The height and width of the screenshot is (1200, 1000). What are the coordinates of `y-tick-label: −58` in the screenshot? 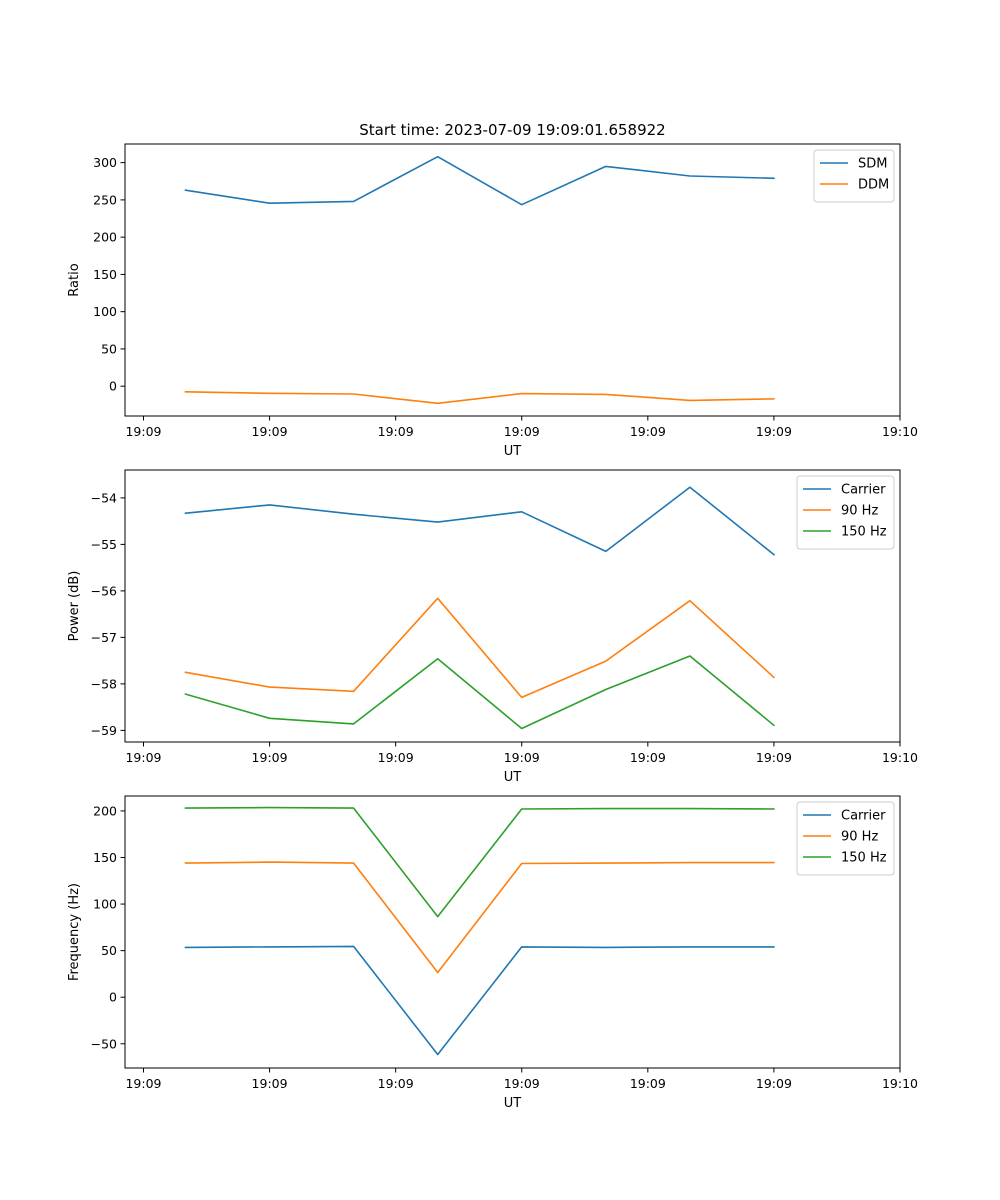 It's located at (104, 683).